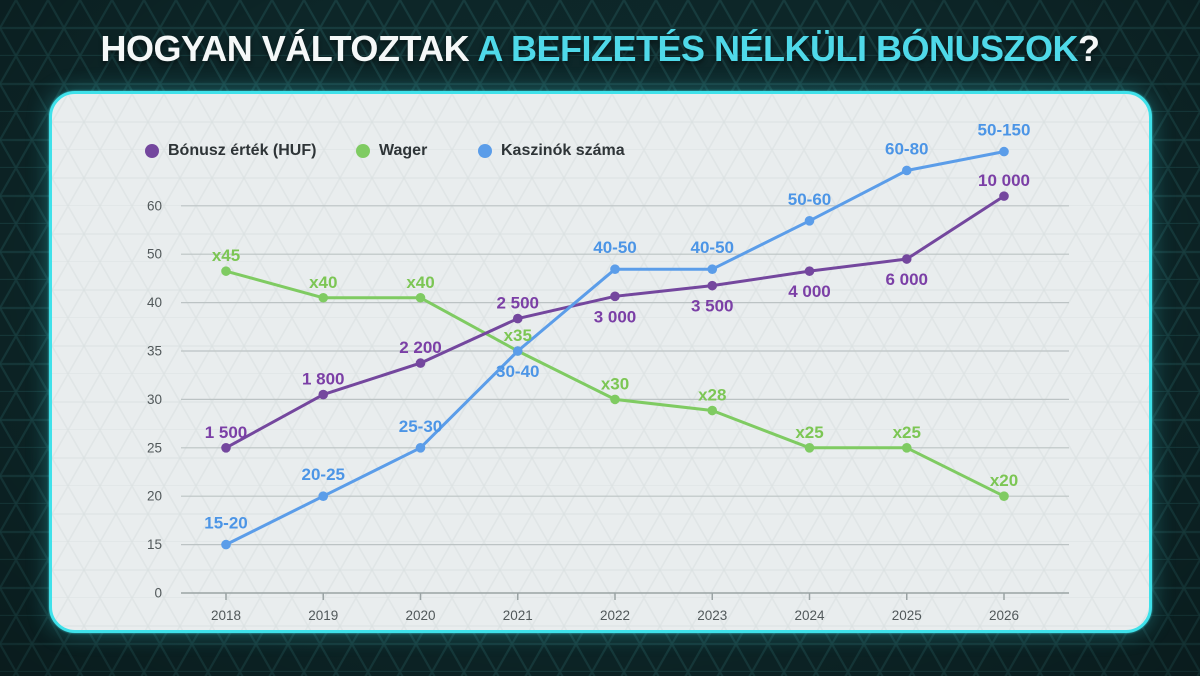  I want to click on data-label: 1 800, so click(323, 379).